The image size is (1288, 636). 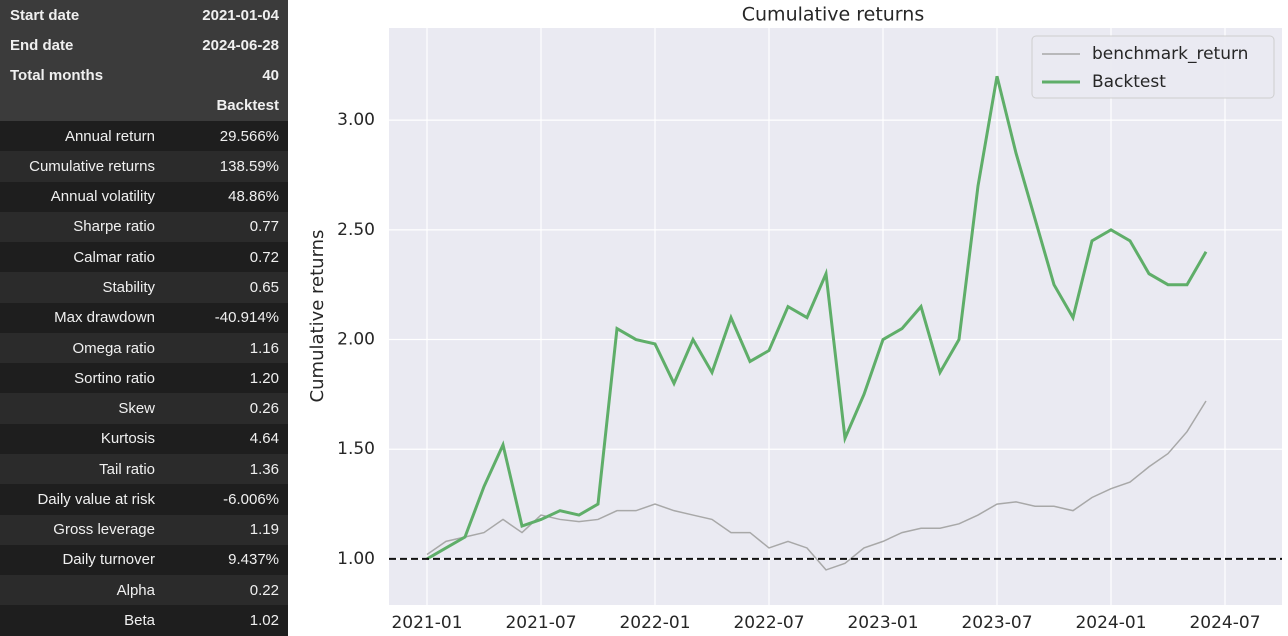 What do you see at coordinates (1110, 623) in the screenshot?
I see `x-tick-label: 2024-01` at bounding box center [1110, 623].